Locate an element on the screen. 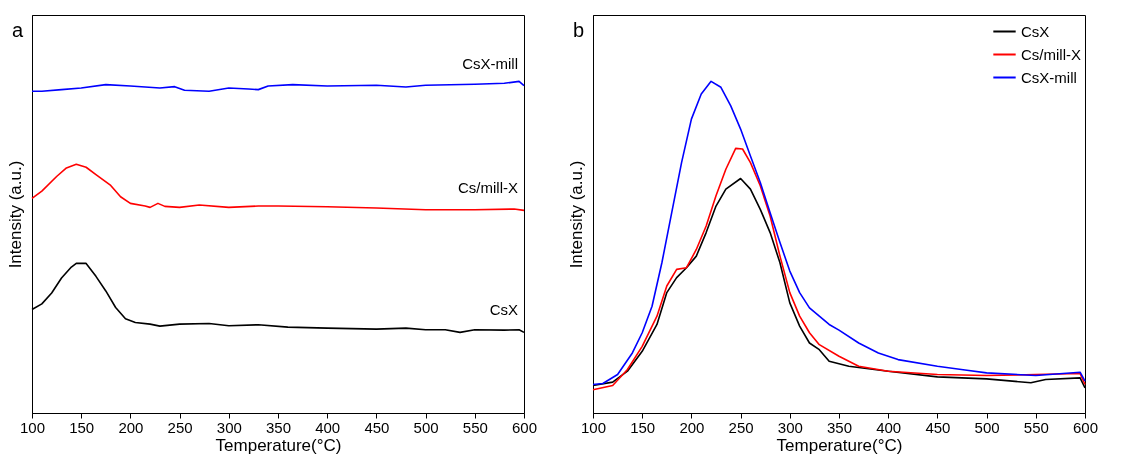 The image size is (1129, 465). chart-title: b is located at coordinates (579, 30).